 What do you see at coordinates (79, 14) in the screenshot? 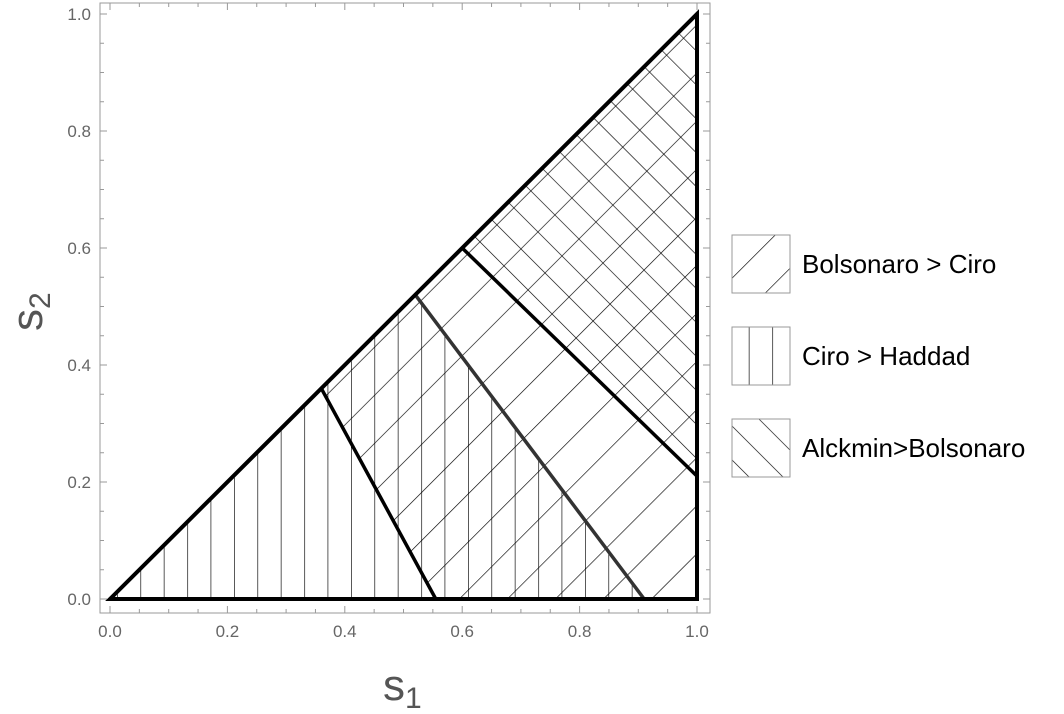
I see `y-tick-label: 1.0` at bounding box center [79, 14].